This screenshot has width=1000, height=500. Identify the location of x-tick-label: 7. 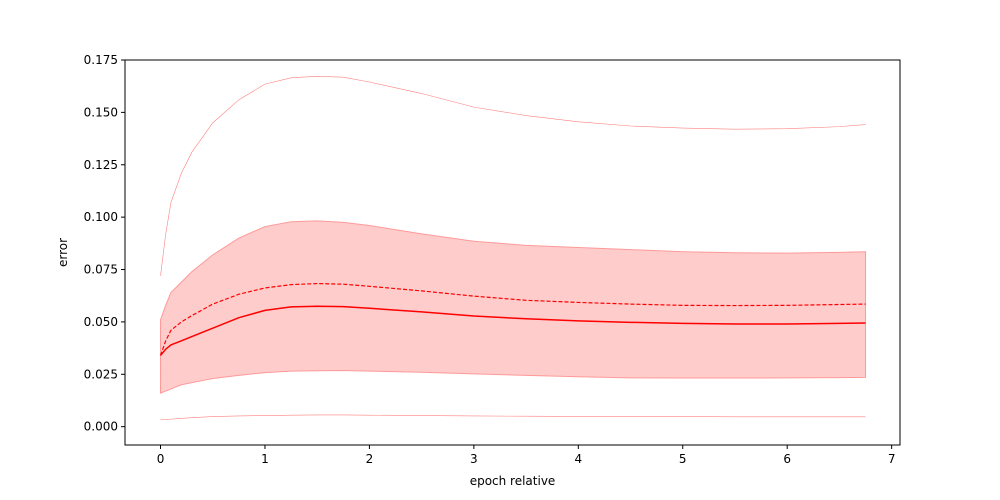
(892, 459).